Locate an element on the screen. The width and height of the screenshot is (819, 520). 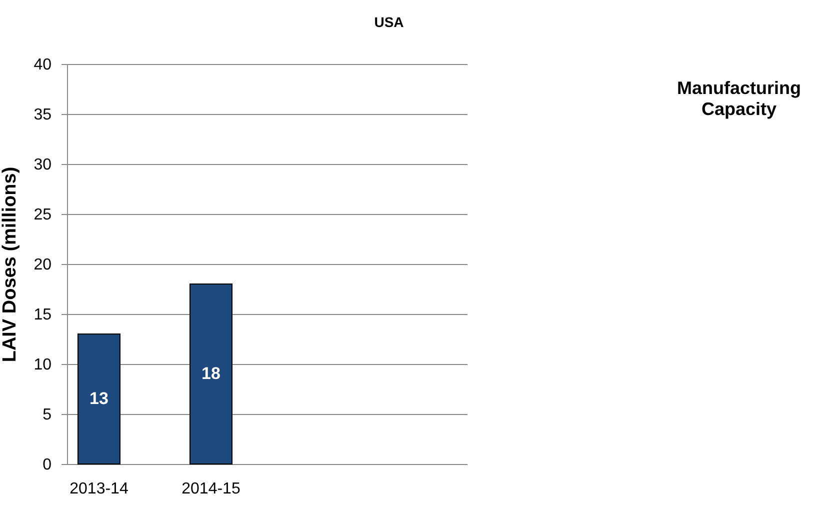
data-label: 18 is located at coordinates (211, 373).